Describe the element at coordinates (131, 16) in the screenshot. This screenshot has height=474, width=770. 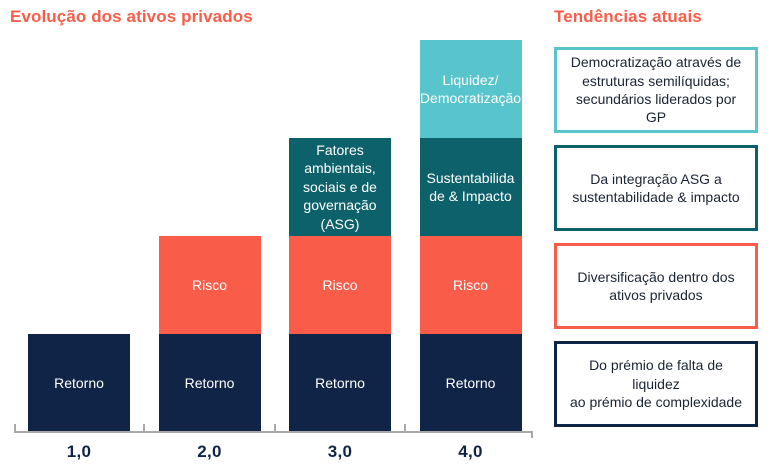
I see `chart-title: Evolução dos ativos privados` at that location.